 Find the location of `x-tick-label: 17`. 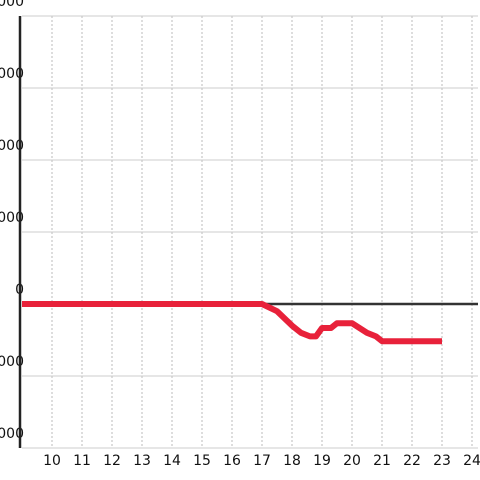

x-tick-label: 17 is located at coordinates (262, 461).